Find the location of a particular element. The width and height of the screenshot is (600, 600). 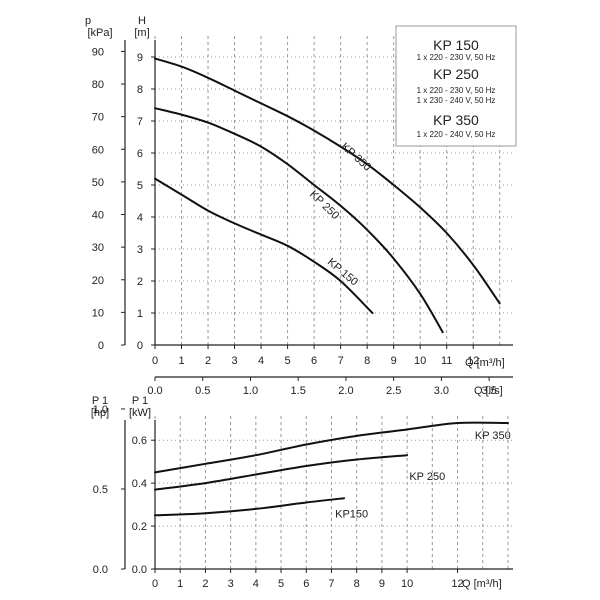

head-x-secondary-ticks: 0.0 0.5 1.0 1.5 2.0 2.5 3.0 3.5 is located at coordinates (322, 387).